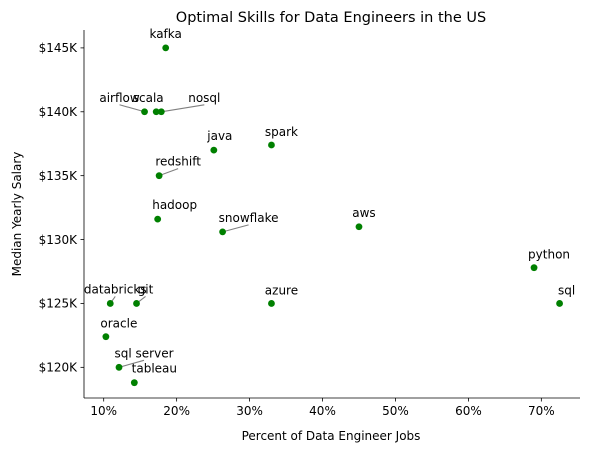 The image size is (589, 453). I want to click on point-nosql, so click(161, 112).